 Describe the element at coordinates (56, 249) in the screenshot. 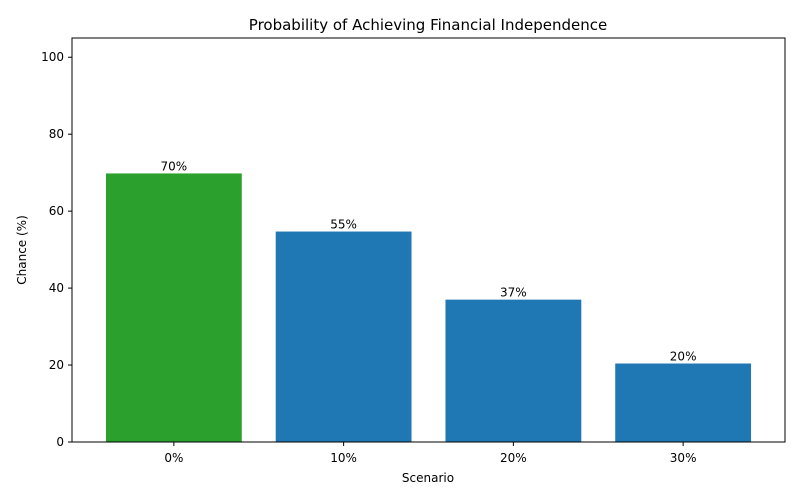

I see `y-axis-ticks: 0 20 40 60 80 100` at that location.